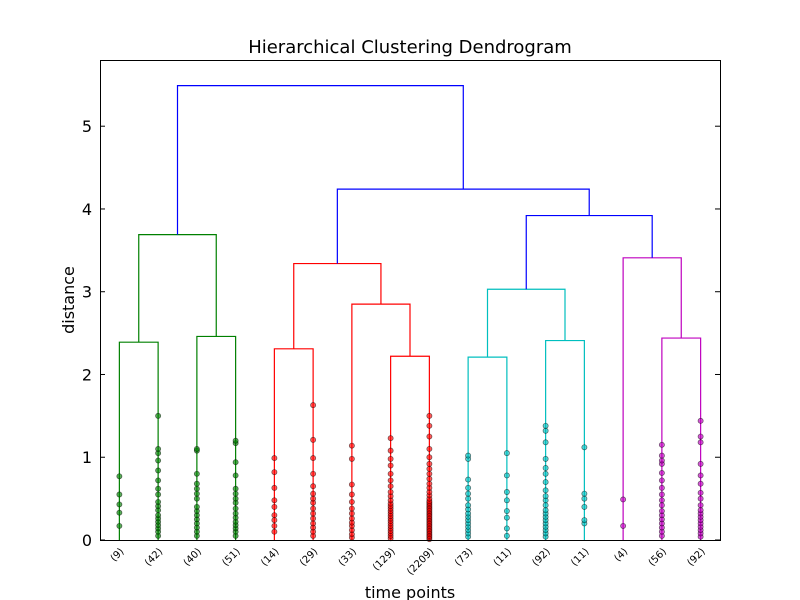  Describe the element at coordinates (348, 557) in the screenshot. I see `x-tick-label: (33)` at that location.